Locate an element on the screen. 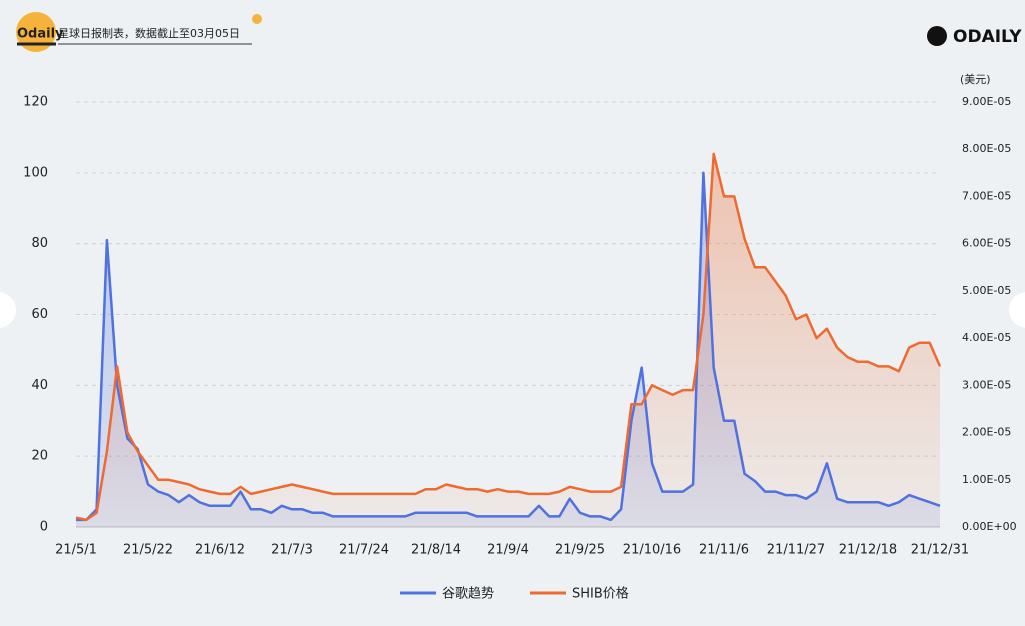 This screenshot has height=626, width=1025. y2-tick-label: 1.00E-05 is located at coordinates (986, 479).